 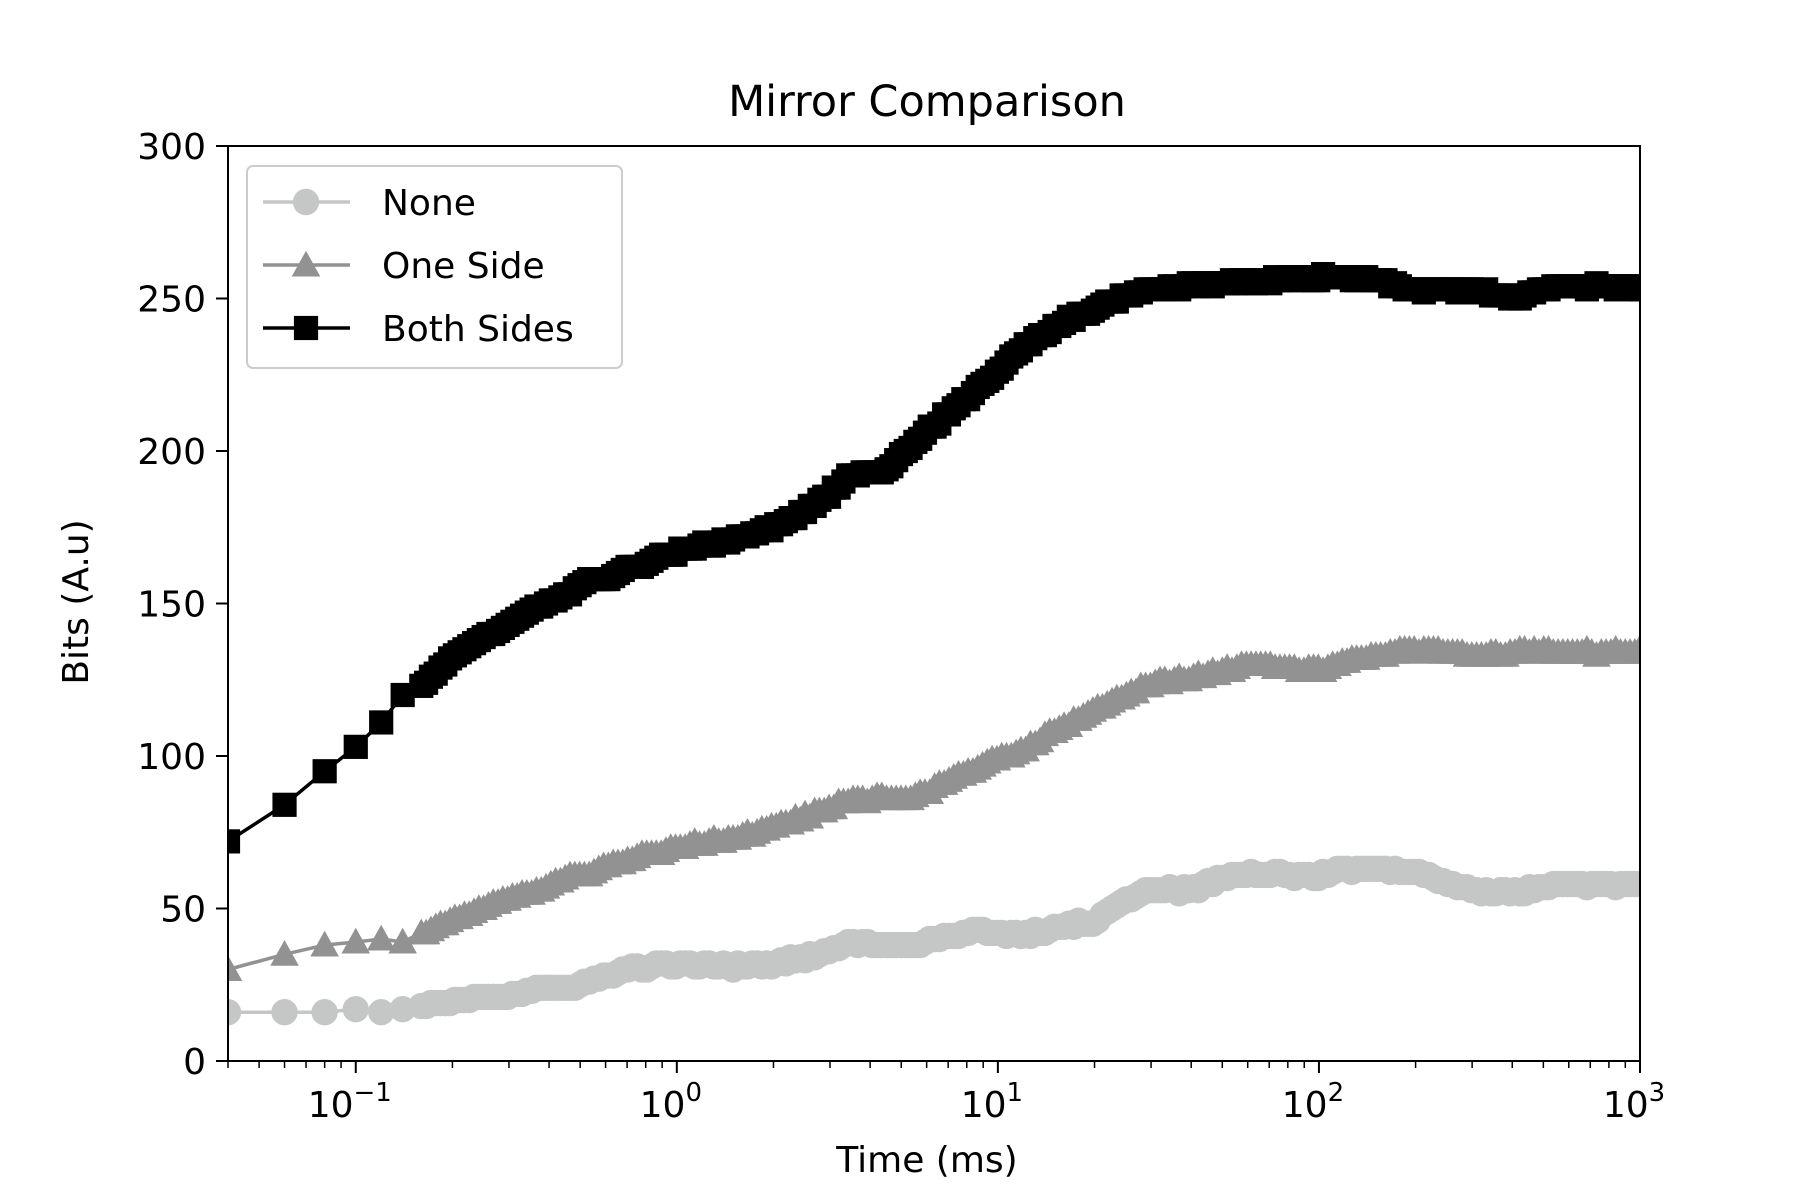 I want to click on x-tick-label: 10³, so click(x=1634, y=1102).